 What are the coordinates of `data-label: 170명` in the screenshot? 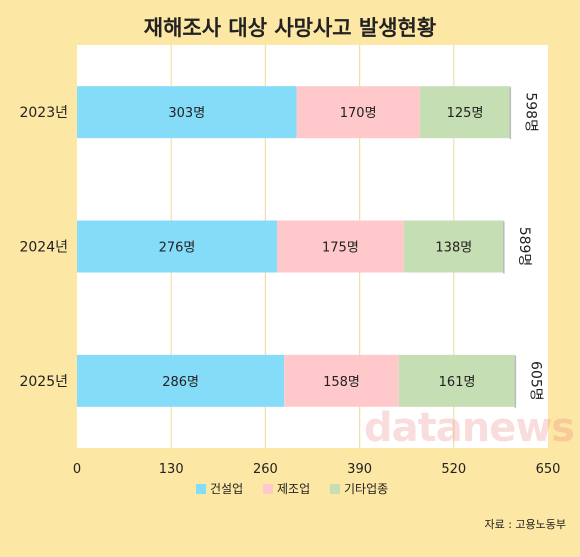 It's located at (358, 113).